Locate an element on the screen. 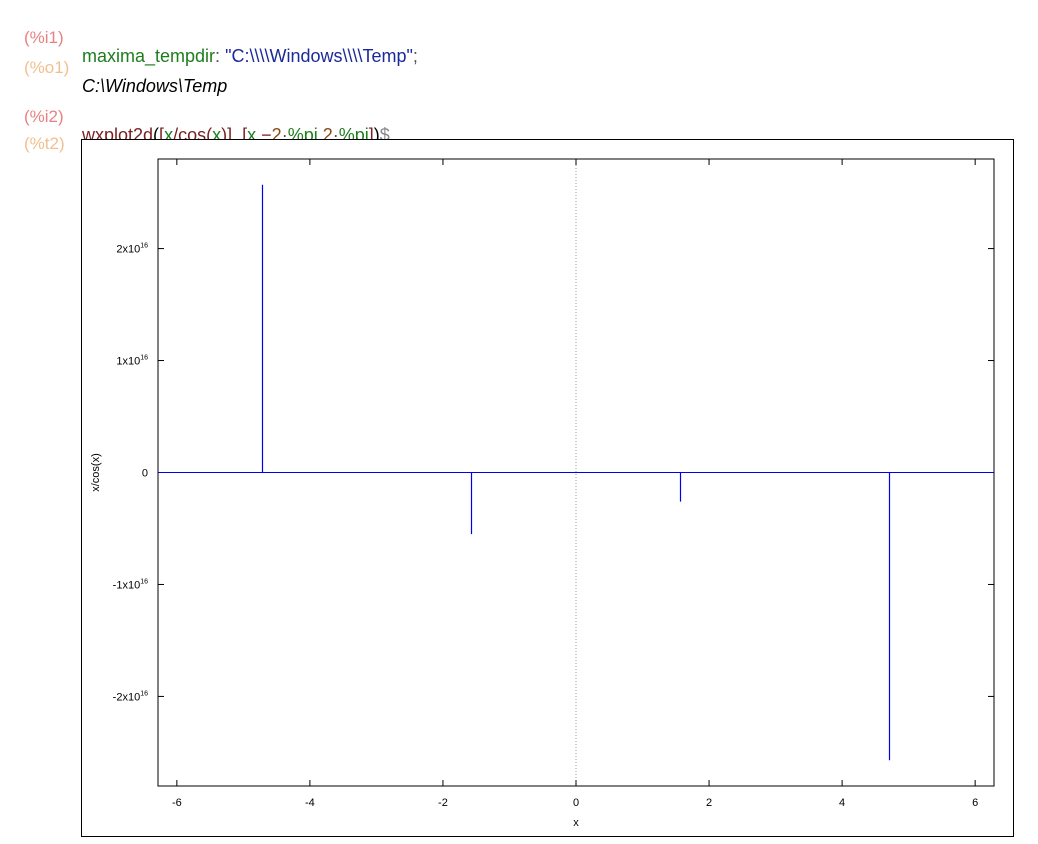 This screenshot has height=844, width=1038. x-tick-label: -4 is located at coordinates (310, 803).